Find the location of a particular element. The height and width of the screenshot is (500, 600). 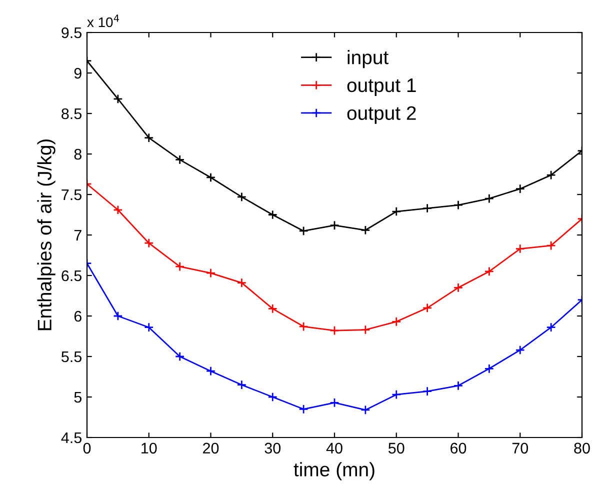

y-tick-label: 9 is located at coordinates (78, 73).